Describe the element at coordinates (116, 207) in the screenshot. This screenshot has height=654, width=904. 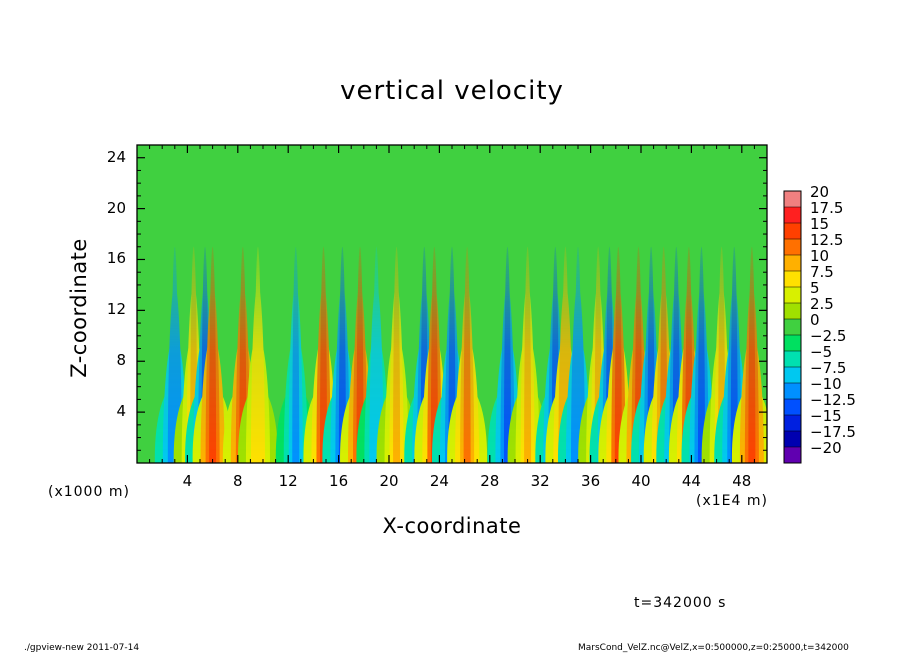
I see `y-tick-label: 20` at that location.